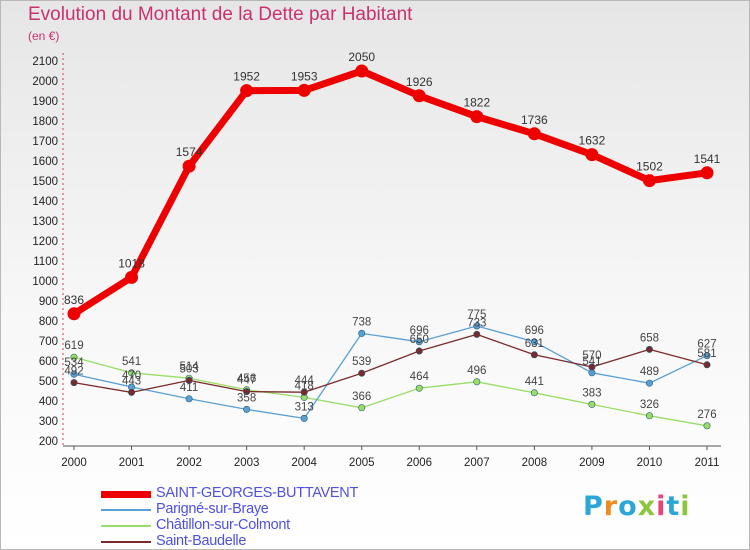 The width and height of the screenshot is (750, 550). Describe the element at coordinates (591, 393) in the screenshot. I see `data-label: 383` at that location.